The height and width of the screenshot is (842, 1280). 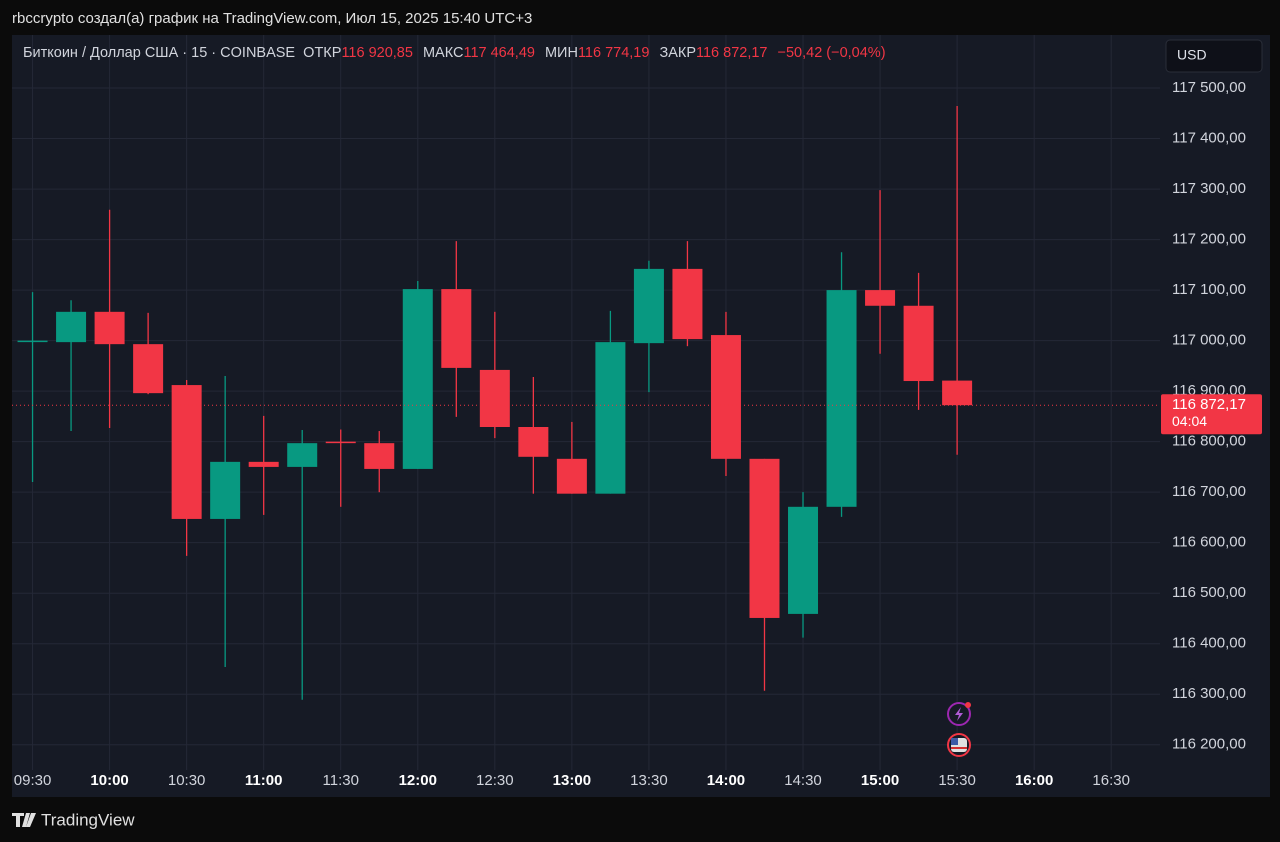 I want to click on legend-change: −50,42 (−0,04%), so click(x=831, y=53).